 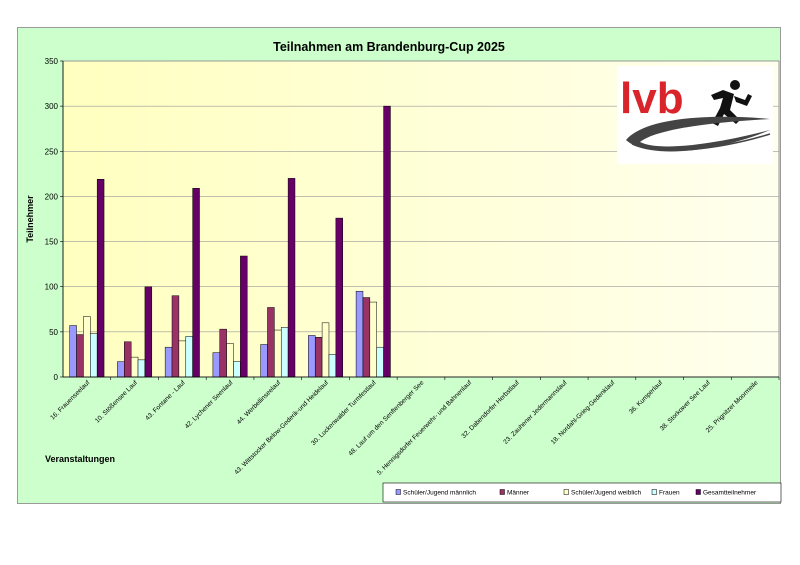 I want to click on legend-label: Männer, so click(x=518, y=493).